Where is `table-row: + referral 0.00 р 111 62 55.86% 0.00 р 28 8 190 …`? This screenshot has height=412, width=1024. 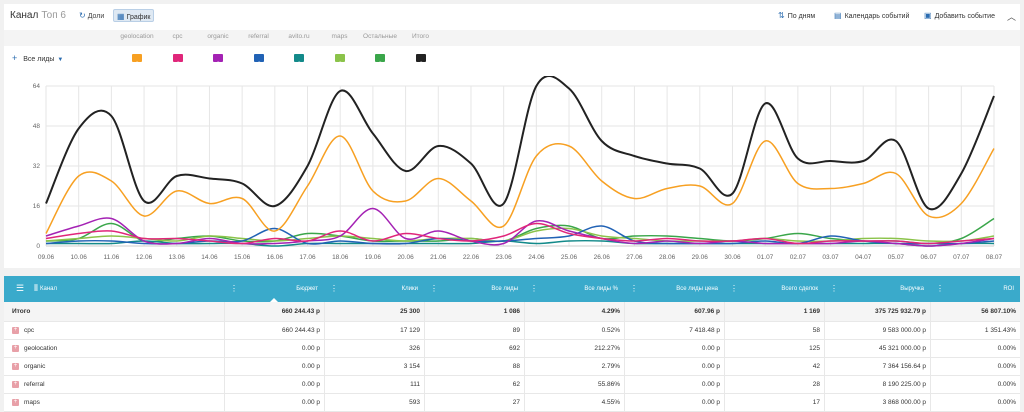 table-row: + referral 0.00 р 111 62 55.86% 0.00 р 28 8 190 … is located at coordinates (512, 385).